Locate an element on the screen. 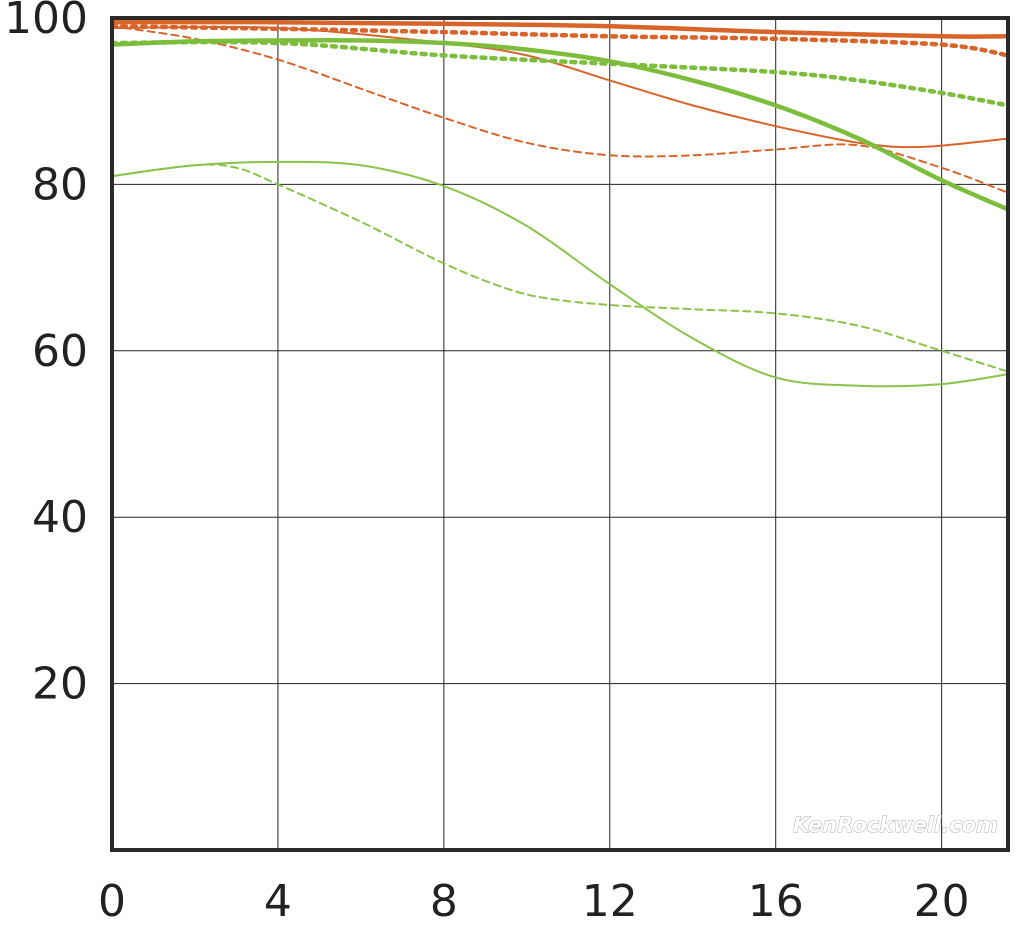  y-tick-label: 20 is located at coordinates (60, 684).